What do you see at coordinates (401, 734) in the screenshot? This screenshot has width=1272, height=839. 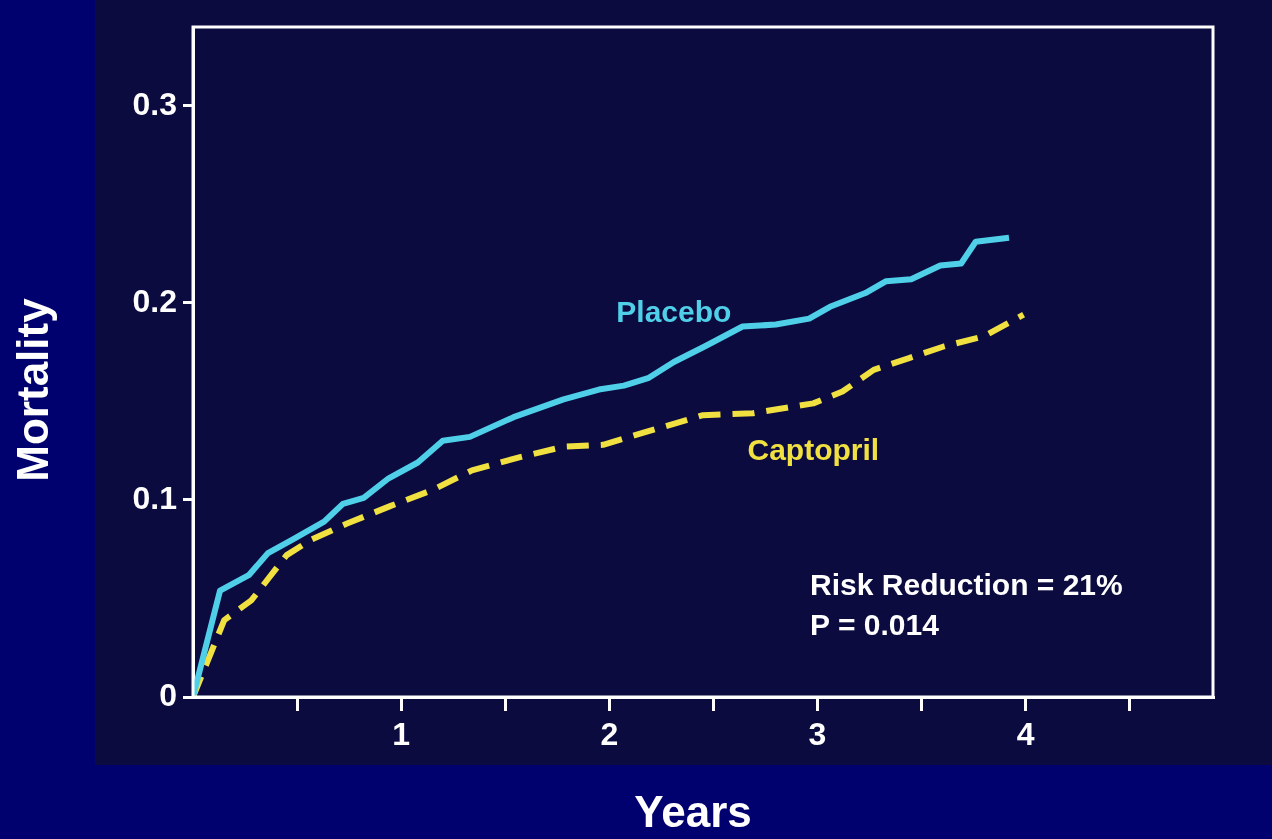 I see `x-tick-label: 1` at bounding box center [401, 734].